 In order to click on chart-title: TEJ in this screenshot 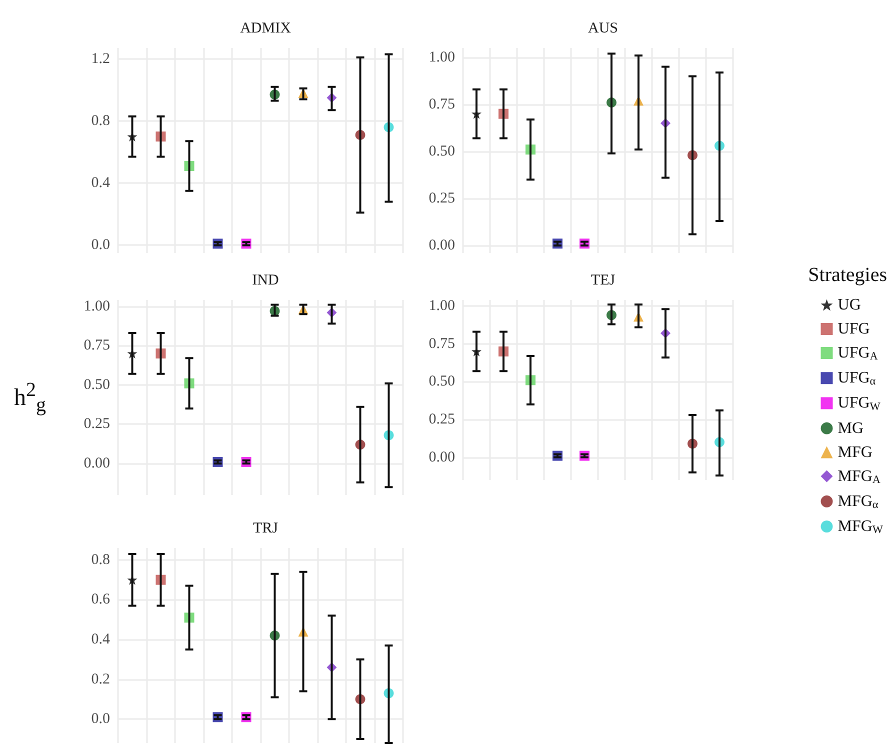, I will do `click(603, 280)`.